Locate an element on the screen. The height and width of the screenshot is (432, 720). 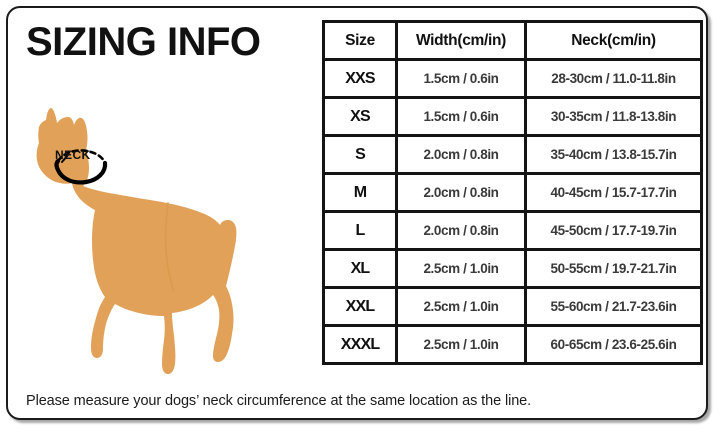
table-row: L 2.0cm / 0.8in 45-50cm / 17.7-19.7in is located at coordinates (512, 230).